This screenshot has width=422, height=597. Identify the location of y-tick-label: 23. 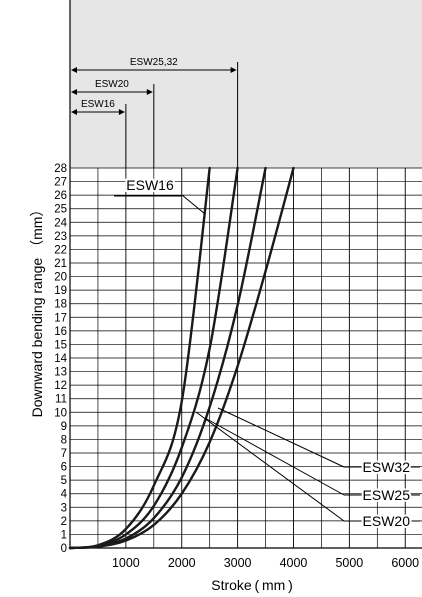
(60, 237).